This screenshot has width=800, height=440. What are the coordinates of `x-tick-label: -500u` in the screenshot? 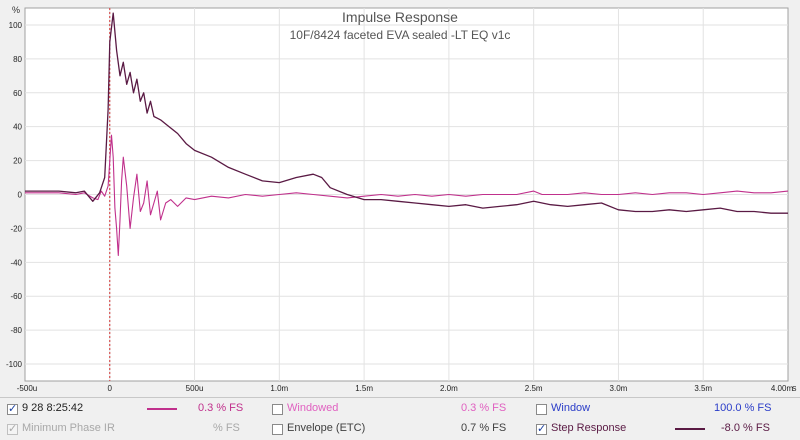 It's located at (27, 388).